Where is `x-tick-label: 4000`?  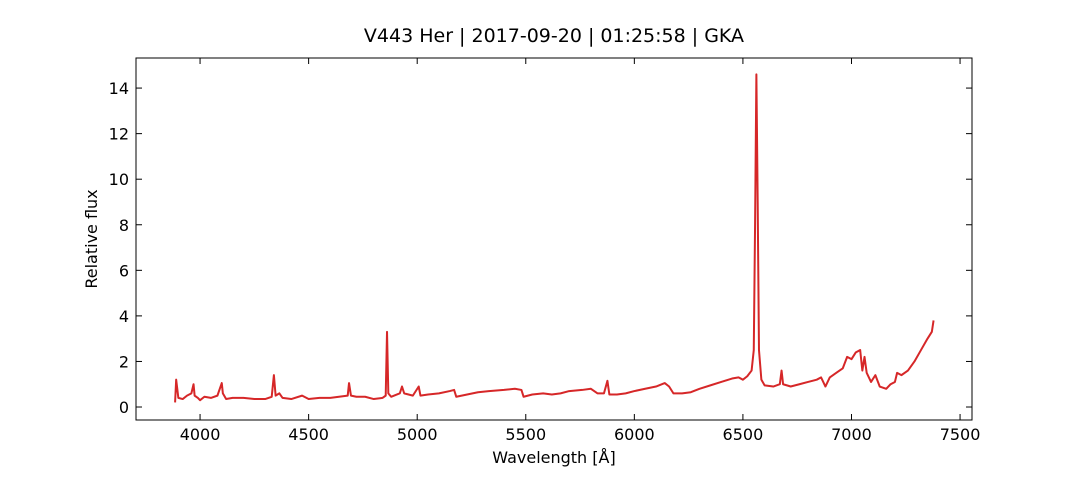 x-tick-label: 4000 is located at coordinates (200, 434).